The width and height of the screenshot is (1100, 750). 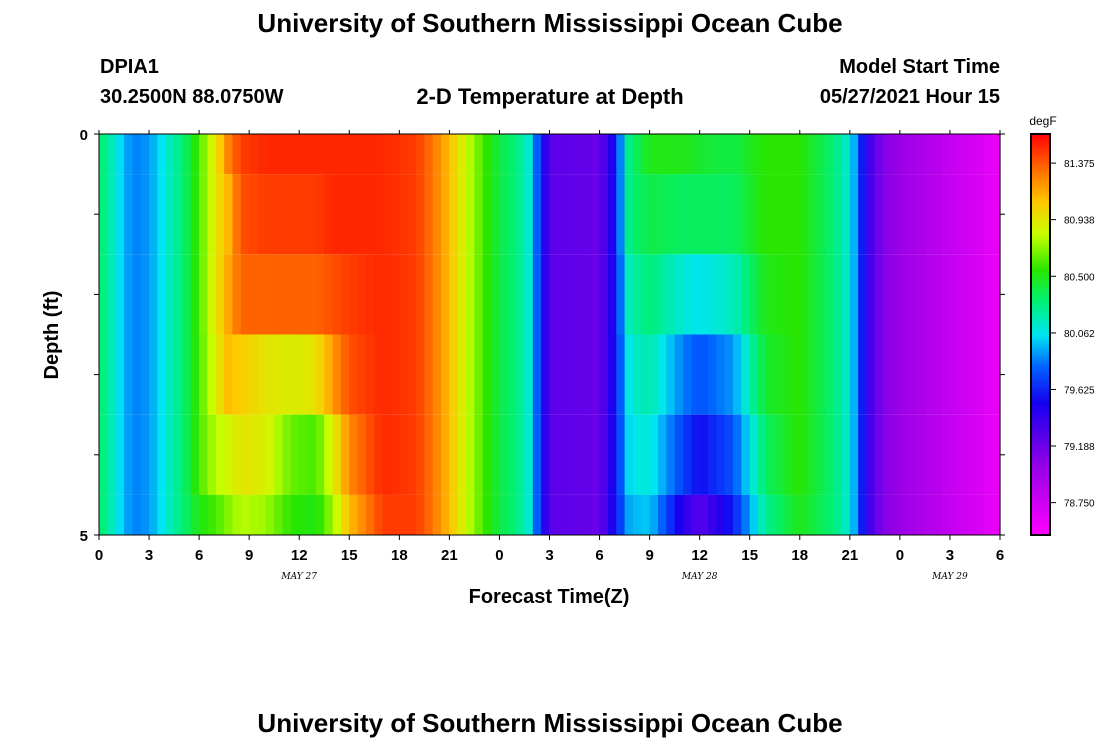 I want to click on x-tick-label: 9, so click(x=649, y=555).